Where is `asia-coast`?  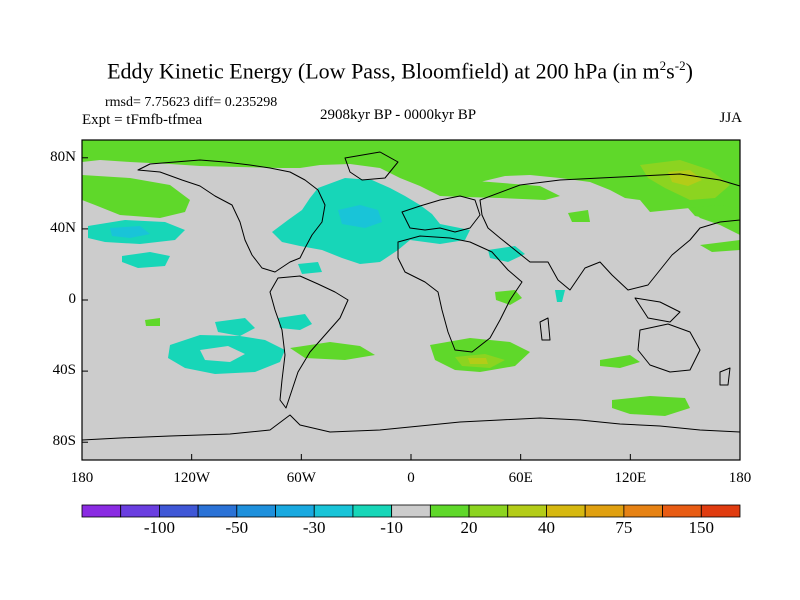 asia-coast is located at coordinates (610, 232).